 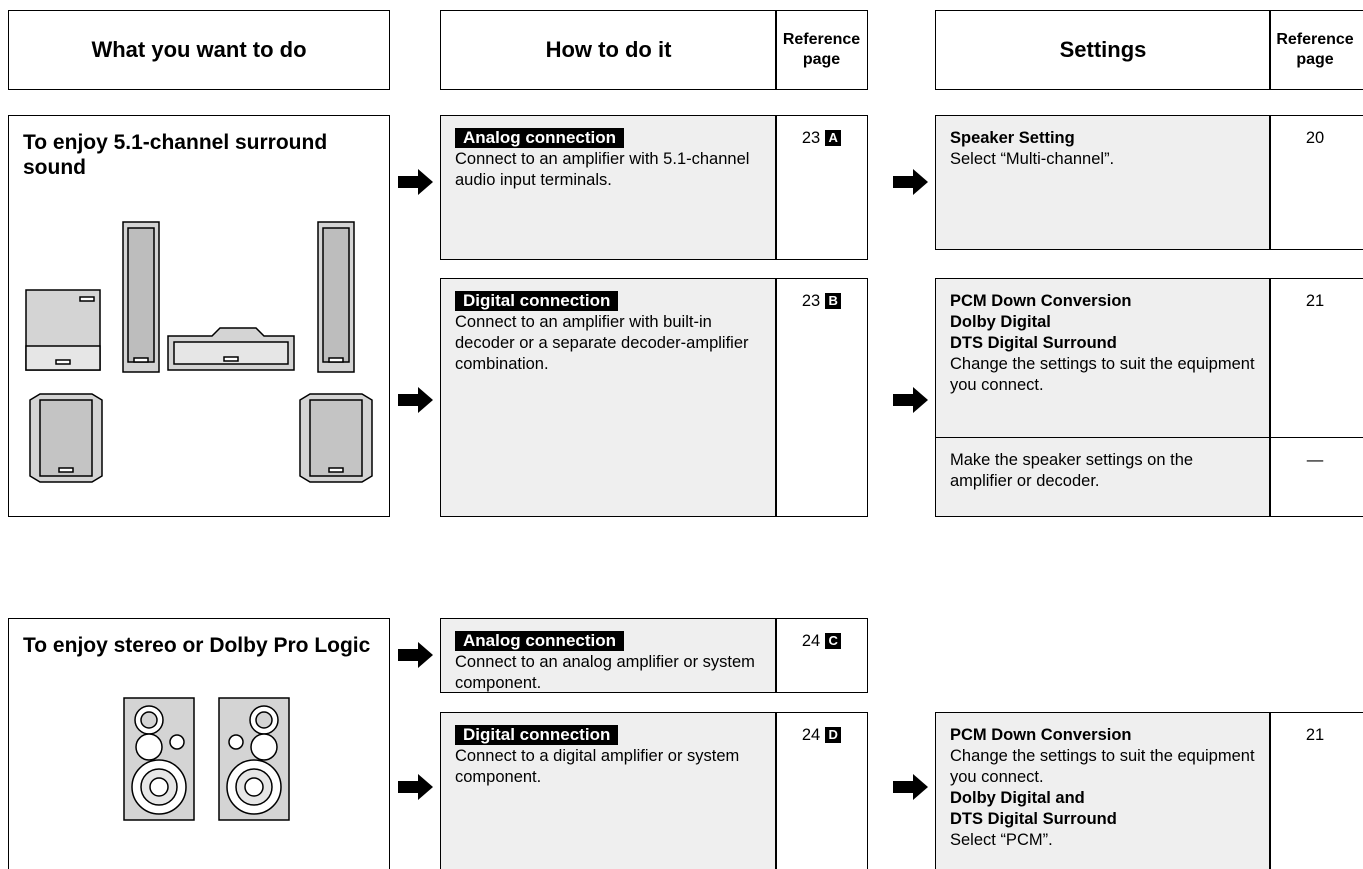 I want to click on header-what: What you want to do, so click(x=199, y=50).